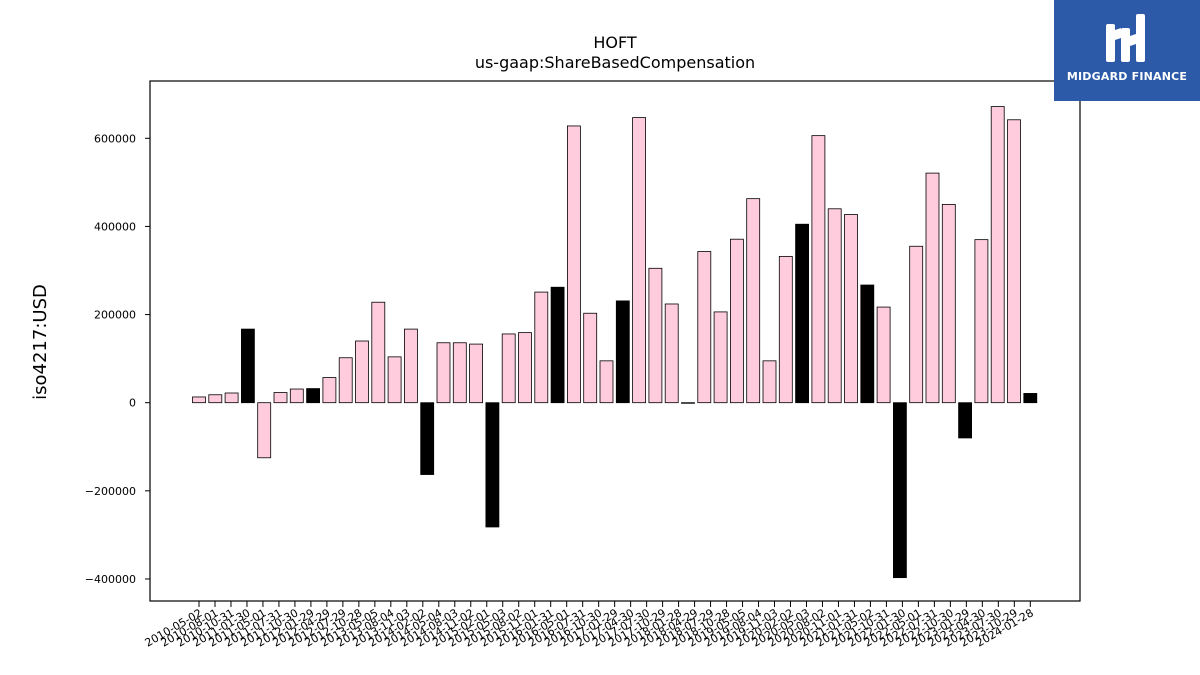  I want to click on logo-brand-name: MIDGARD FINANCE, so click(1127, 76).